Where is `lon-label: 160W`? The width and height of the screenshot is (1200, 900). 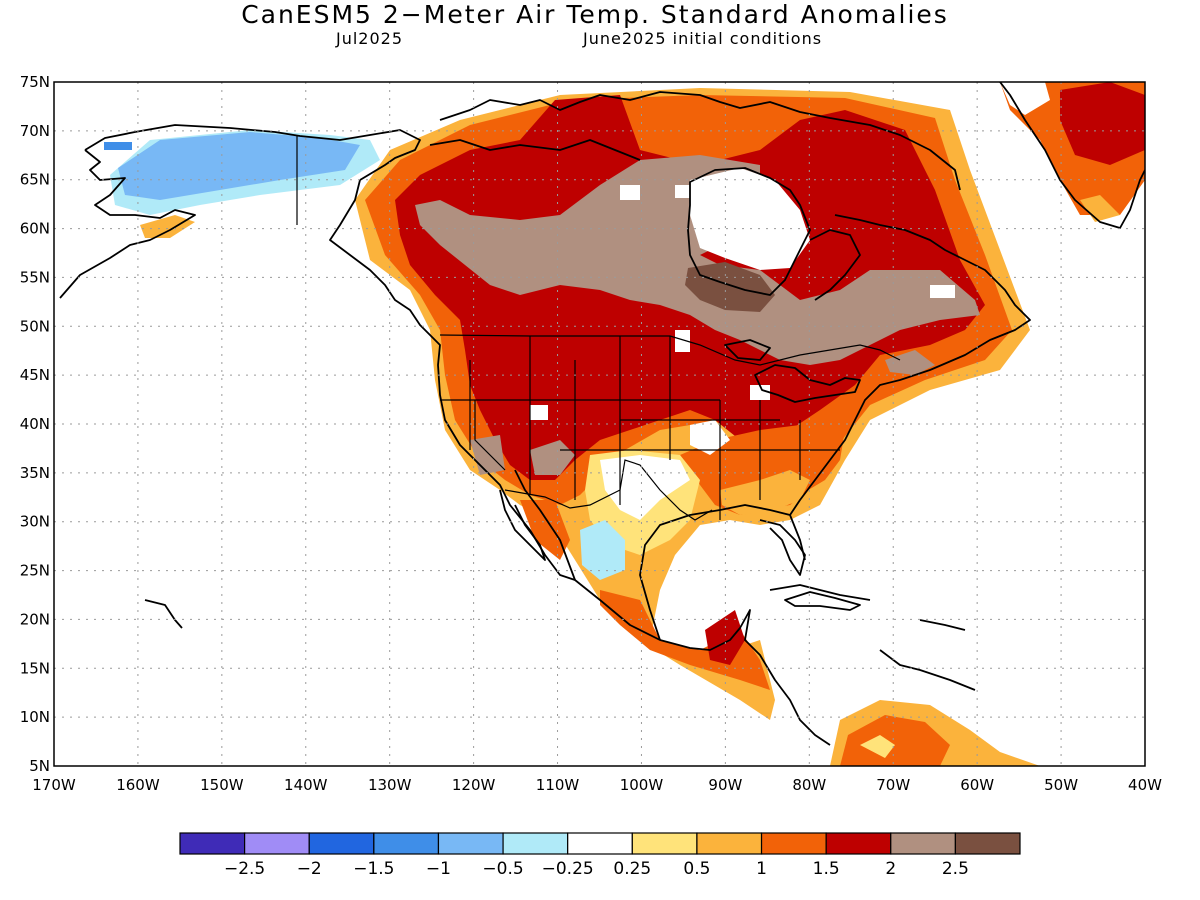
lon-label: 160W is located at coordinates (138, 785).